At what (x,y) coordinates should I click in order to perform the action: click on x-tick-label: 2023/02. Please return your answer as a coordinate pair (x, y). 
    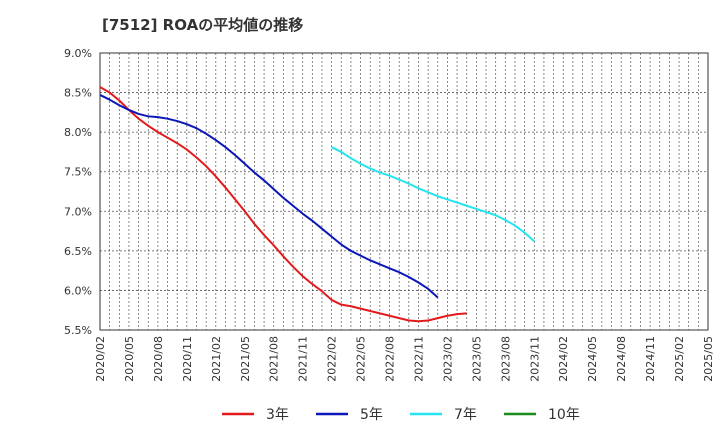
    Looking at the image, I should click on (447, 359).